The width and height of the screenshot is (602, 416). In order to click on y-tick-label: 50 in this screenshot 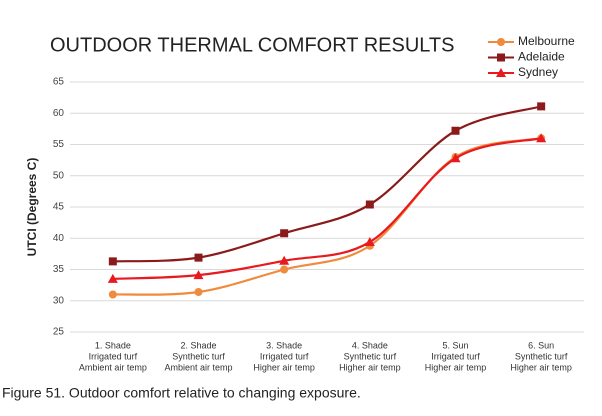, I will do `click(59, 175)`.